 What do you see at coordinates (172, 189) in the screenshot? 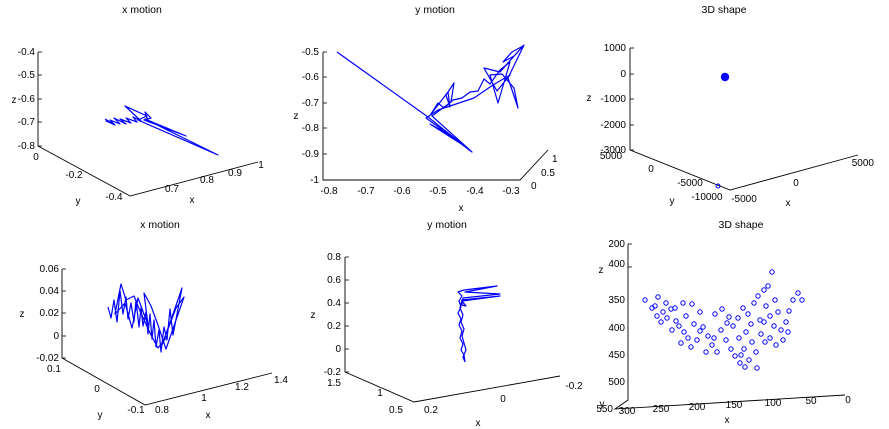
I see `x-tick-label: 0.7` at bounding box center [172, 189].